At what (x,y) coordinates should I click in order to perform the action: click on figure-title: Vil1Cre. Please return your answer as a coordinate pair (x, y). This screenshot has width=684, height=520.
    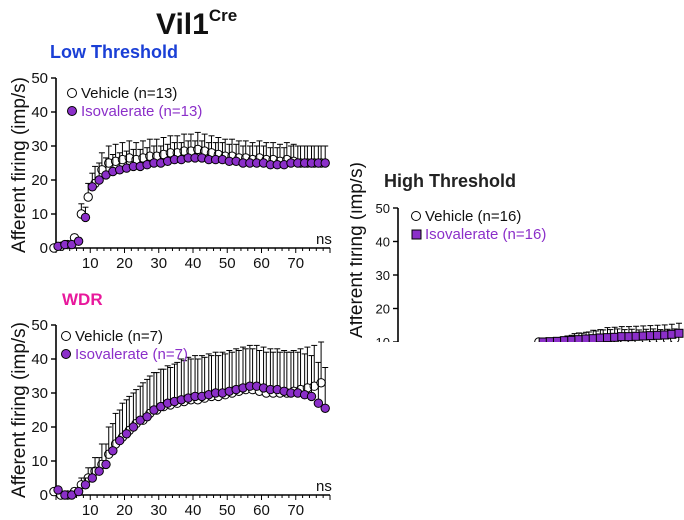
    Looking at the image, I should click on (196, 23).